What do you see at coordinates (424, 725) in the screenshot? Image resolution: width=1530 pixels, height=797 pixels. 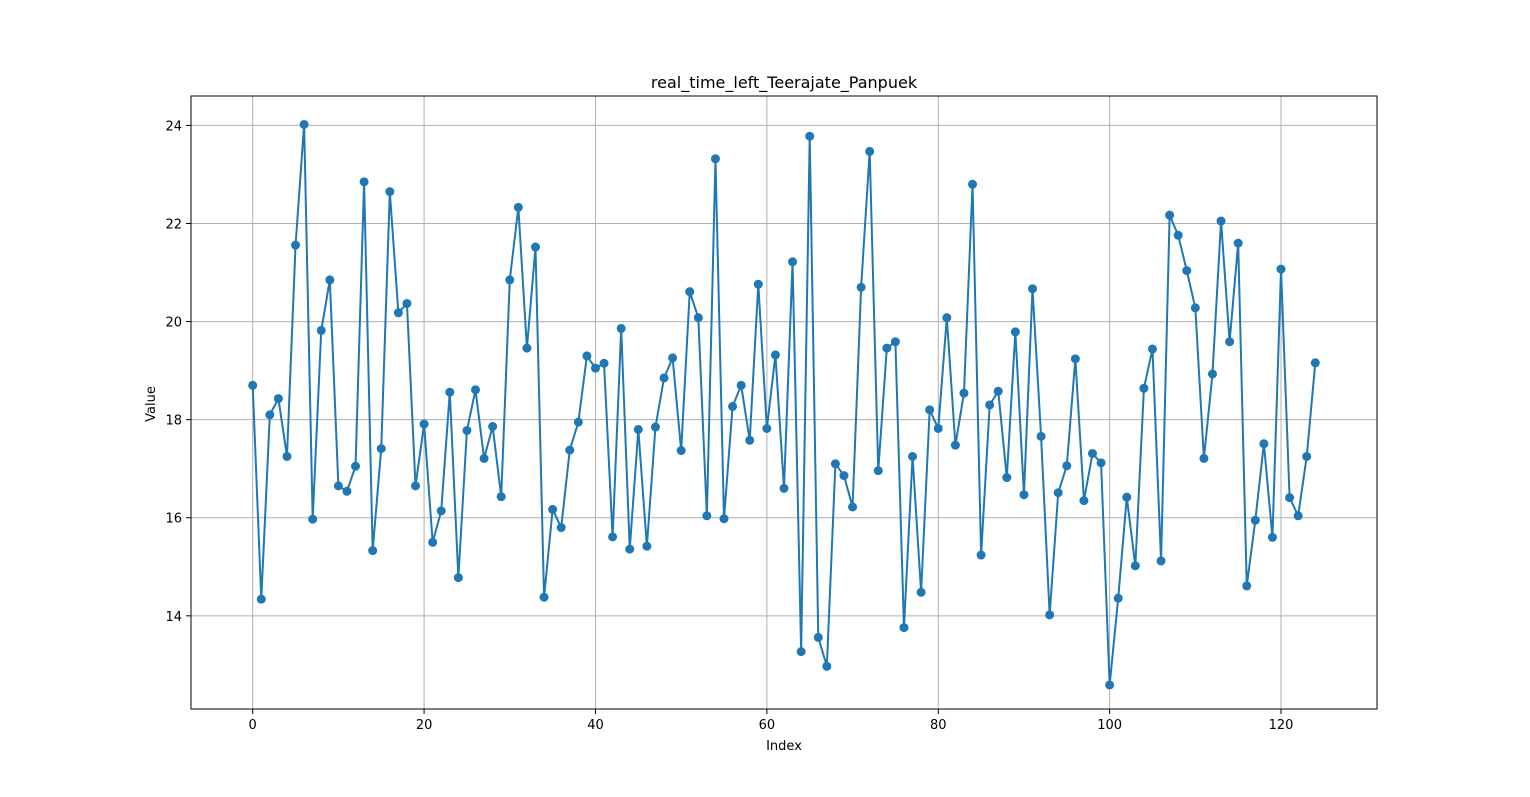 I see `x-tick-label: 20` at bounding box center [424, 725].